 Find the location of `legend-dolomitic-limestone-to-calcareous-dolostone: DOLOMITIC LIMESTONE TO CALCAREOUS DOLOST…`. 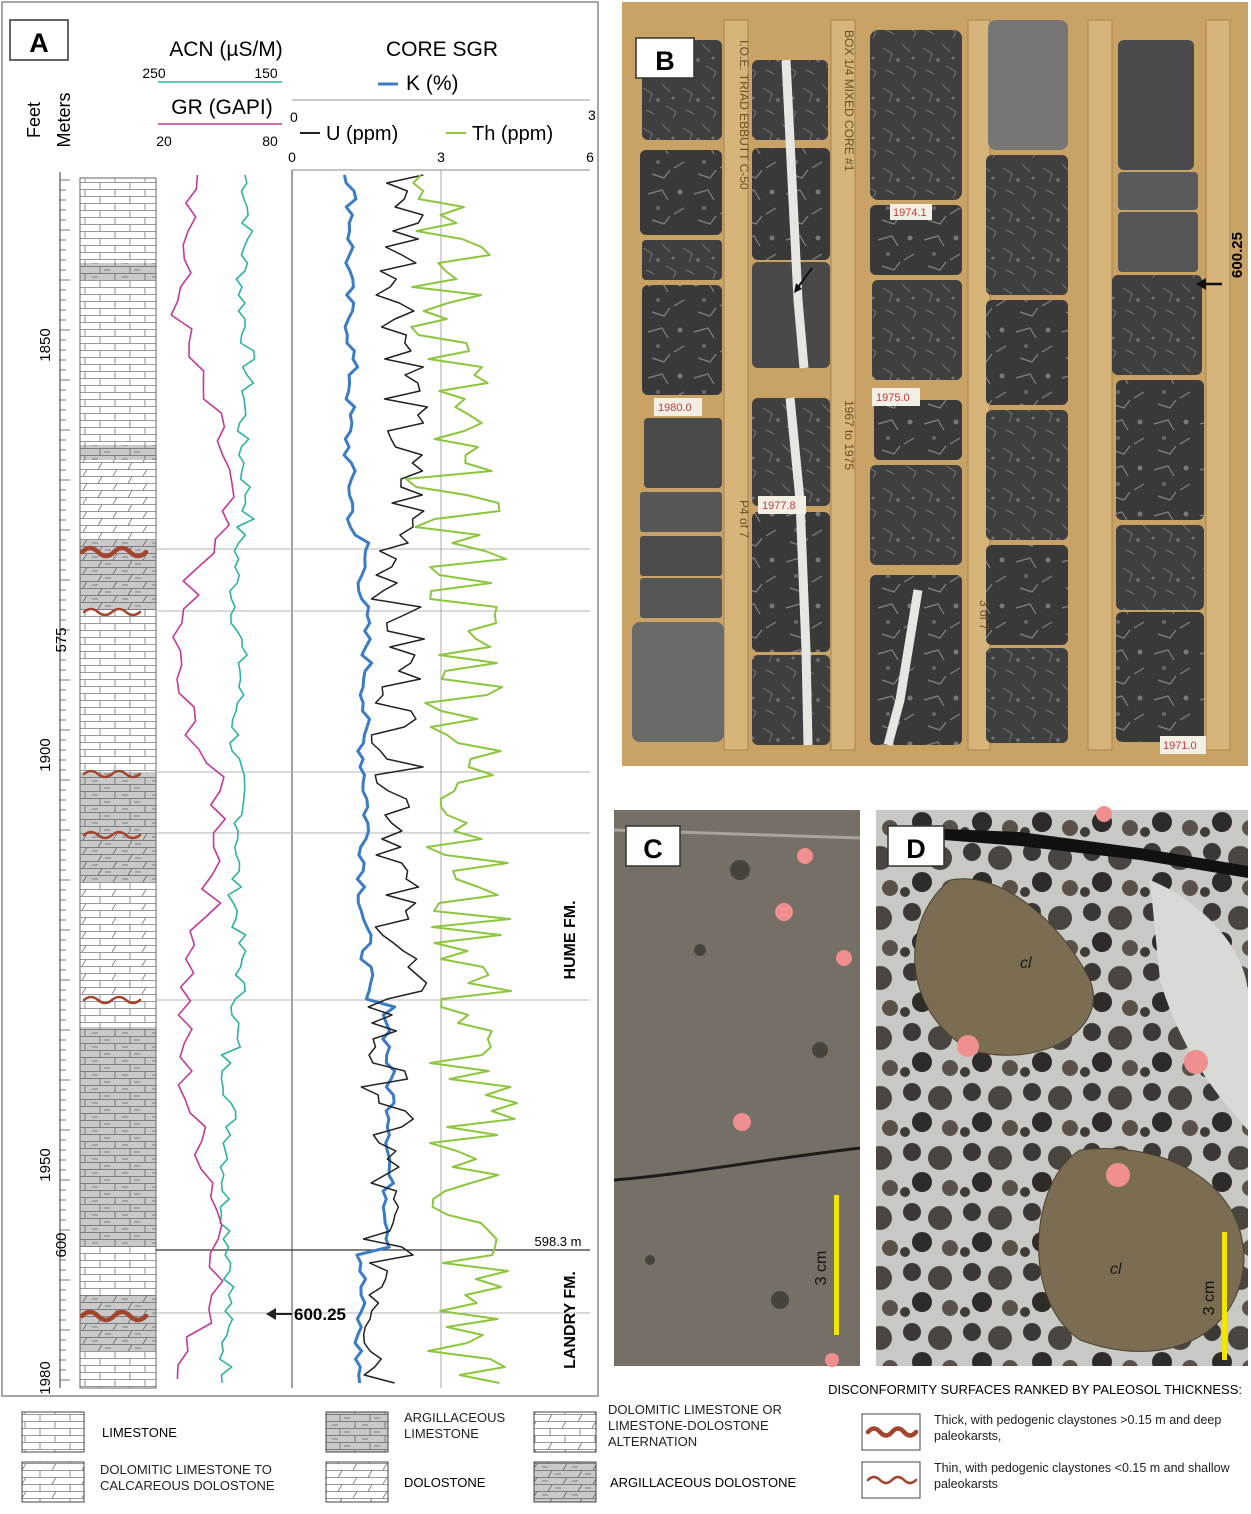

legend-dolomitic-limestone-to-calcareous-dolostone: DOLOMITIC LIMESTONE TO CALCAREOUS DOLOST… is located at coordinates (148, 1482).